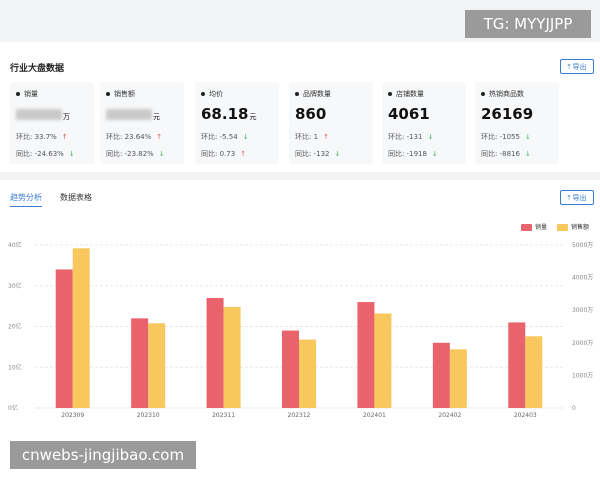 The image size is (600, 480). Describe the element at coordinates (580, 227) in the screenshot. I see `legend-label: 销售额` at that location.